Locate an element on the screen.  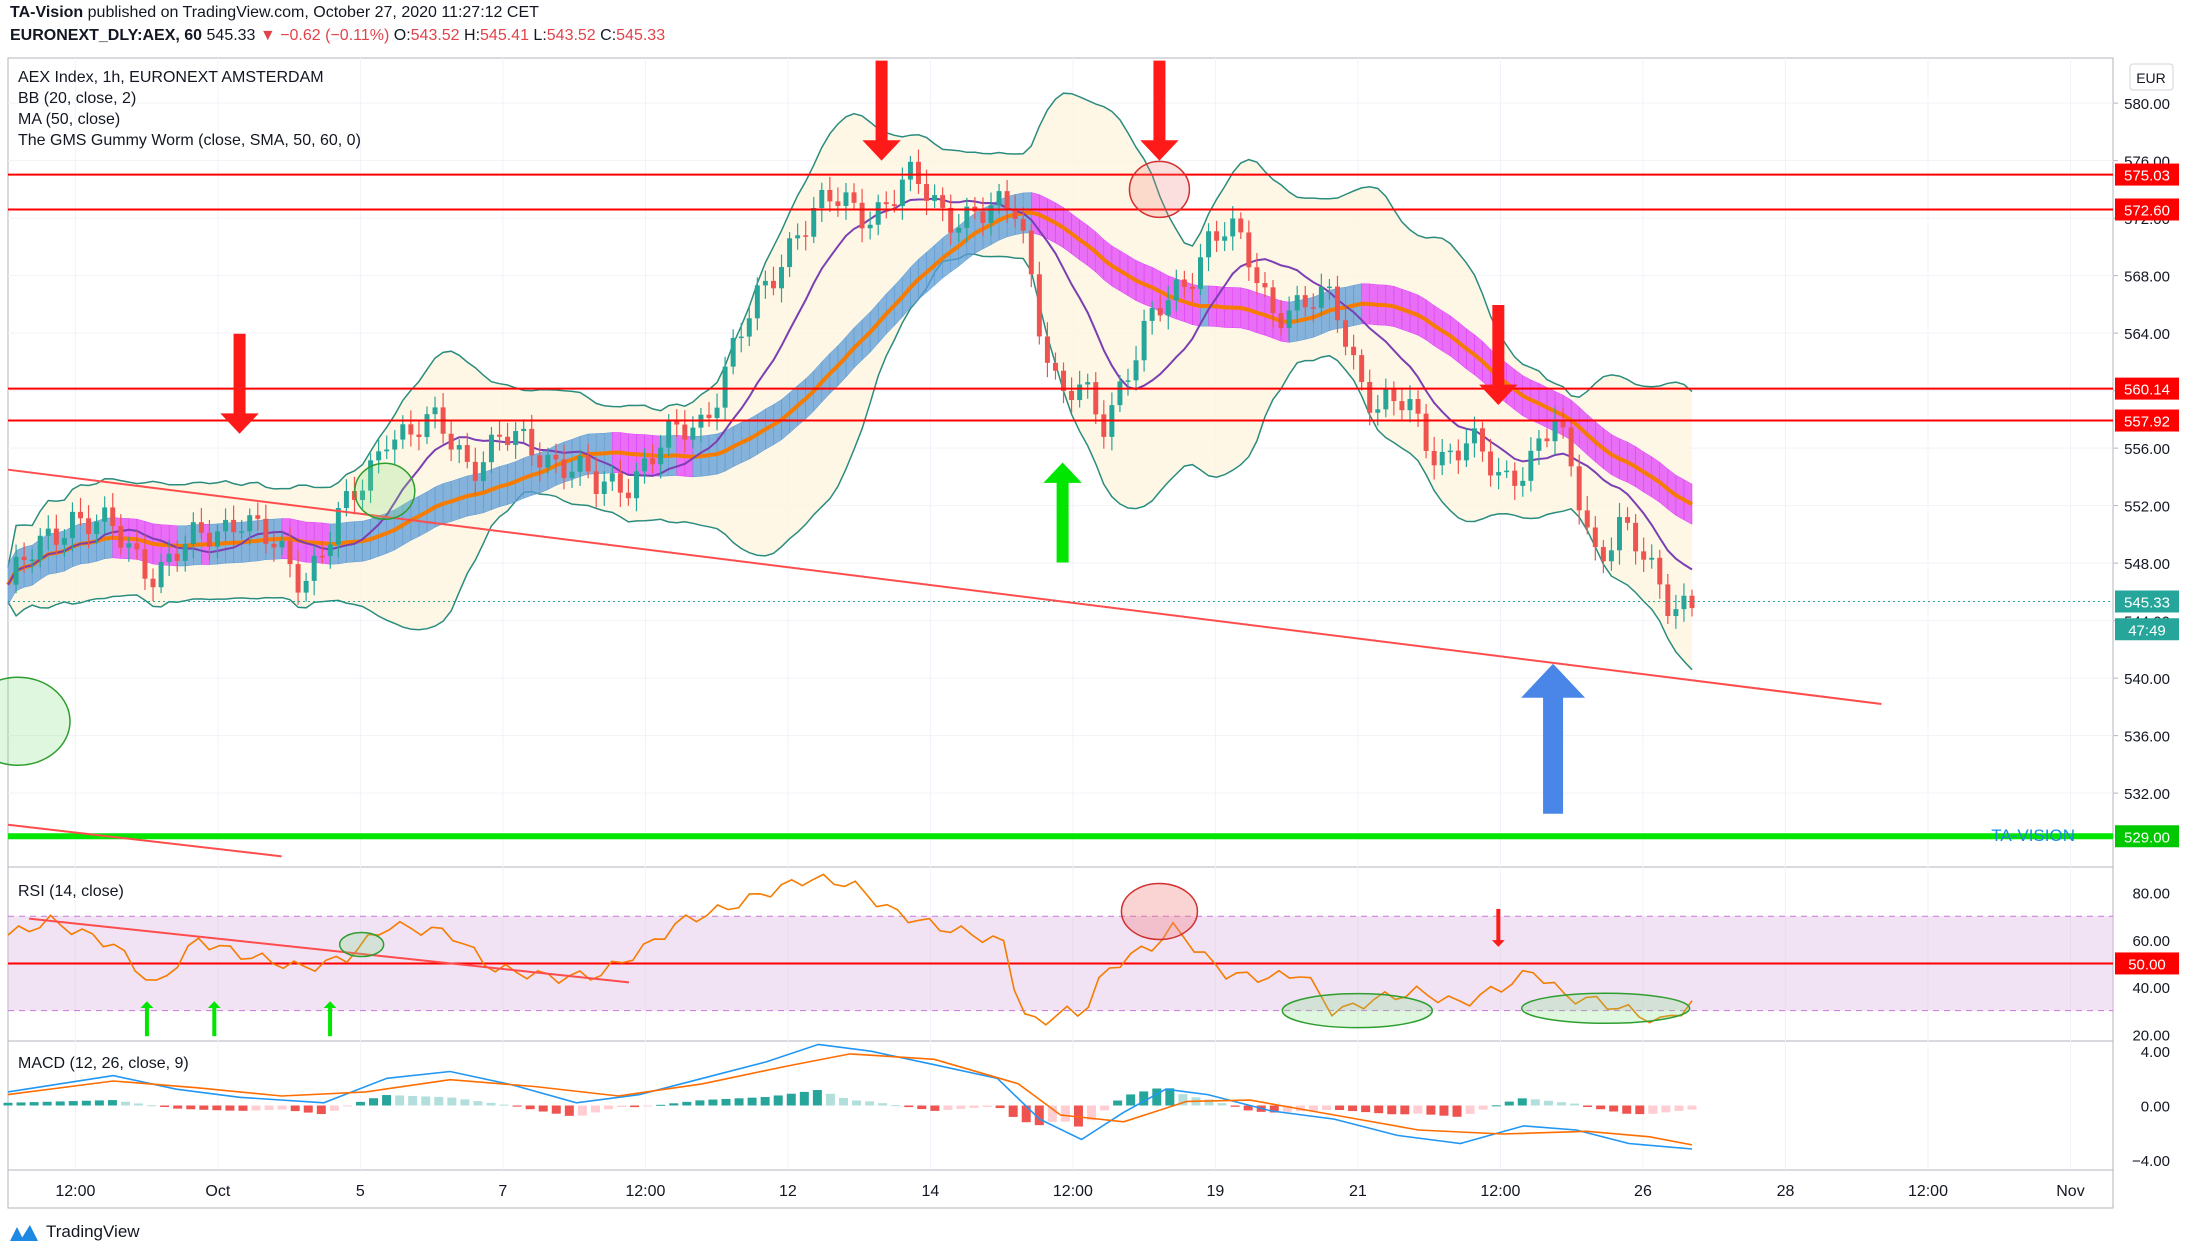
price-tick-label: 532.00 is located at coordinates (2147, 794).